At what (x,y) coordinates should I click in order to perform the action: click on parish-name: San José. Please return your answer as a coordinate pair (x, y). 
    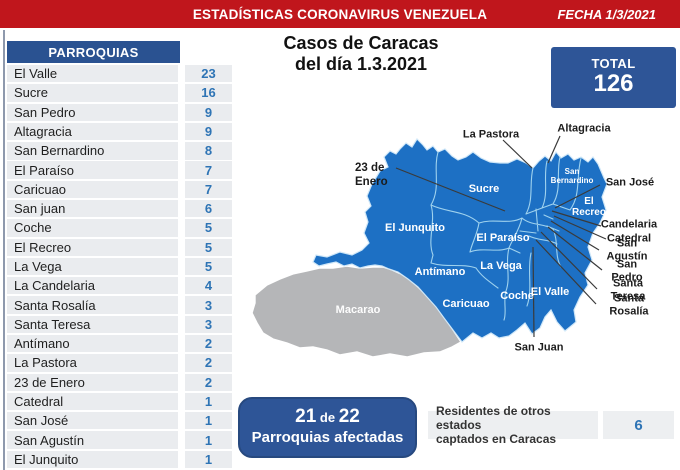
    Looking at the image, I should click on (92, 421).